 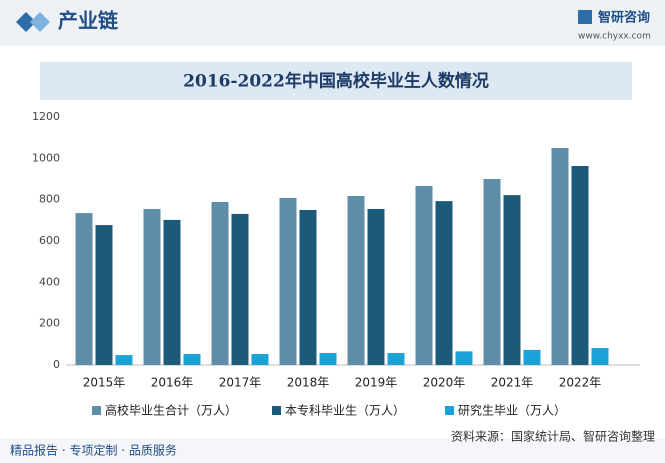 What do you see at coordinates (171, 410) in the screenshot?
I see `legend-label: 高校毕业生合计（万人）` at bounding box center [171, 410].